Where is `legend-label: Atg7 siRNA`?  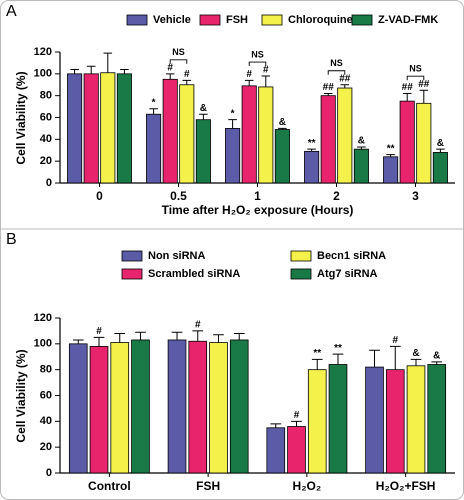 legend-label: Atg7 siRNA is located at coordinates (347, 274).